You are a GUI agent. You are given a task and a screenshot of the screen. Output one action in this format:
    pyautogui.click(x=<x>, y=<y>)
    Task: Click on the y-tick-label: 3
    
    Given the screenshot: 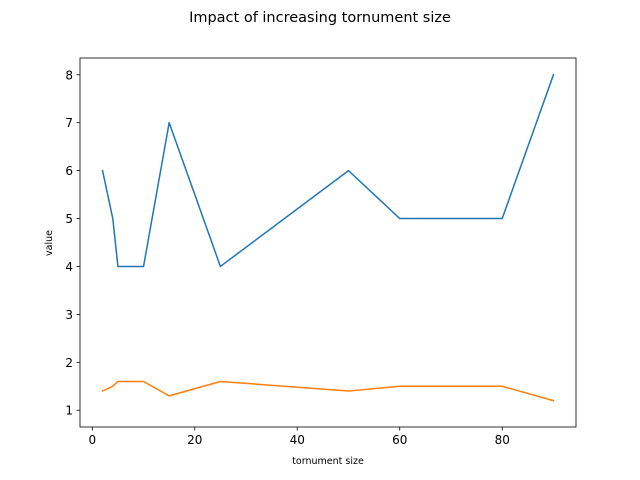 What is the action you would take?
    pyautogui.click(x=69, y=315)
    